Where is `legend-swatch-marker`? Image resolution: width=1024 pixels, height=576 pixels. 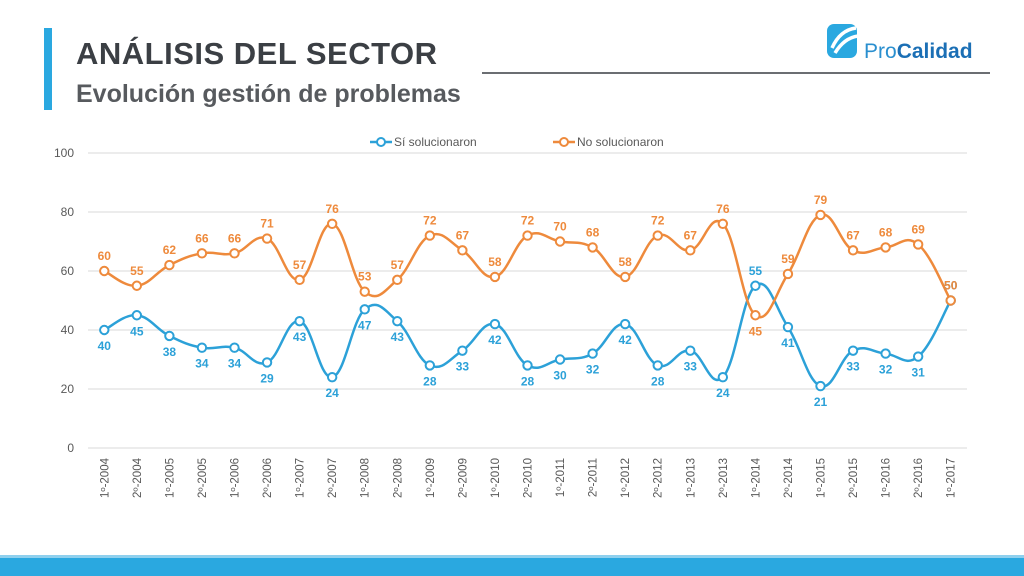 legend-swatch-marker is located at coordinates (381, 142).